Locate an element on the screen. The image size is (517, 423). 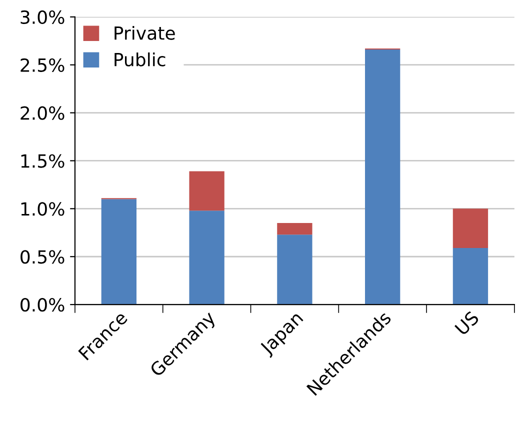
legend-label: Public is located at coordinates (140, 59).